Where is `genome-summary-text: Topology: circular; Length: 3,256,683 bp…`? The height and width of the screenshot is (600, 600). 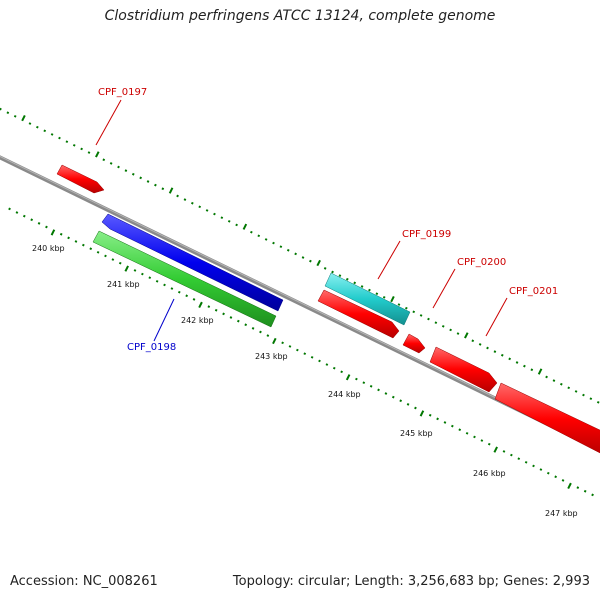
genome-summary-text: Topology: circular; Length: 3,256,683 bp… is located at coordinates (411, 581).